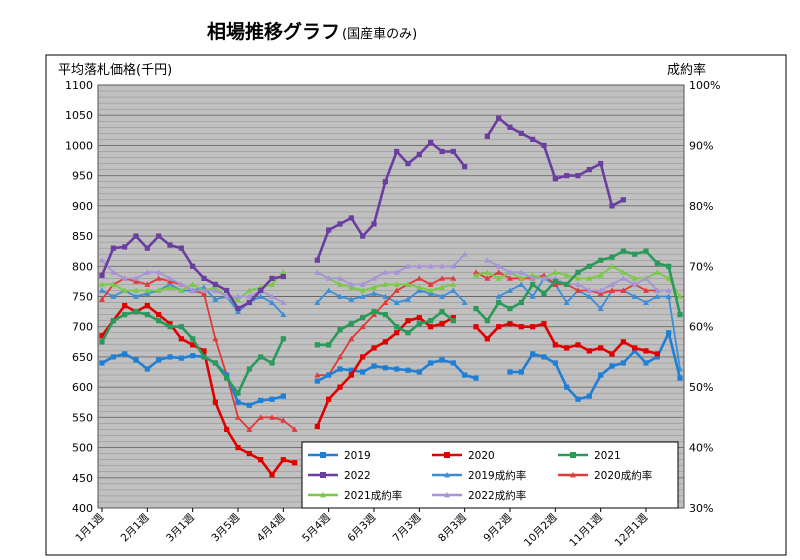 The width and height of the screenshot is (800, 560). What do you see at coordinates (82, 417) in the screenshot?
I see `y-tick-label: 550` at bounding box center [82, 417].